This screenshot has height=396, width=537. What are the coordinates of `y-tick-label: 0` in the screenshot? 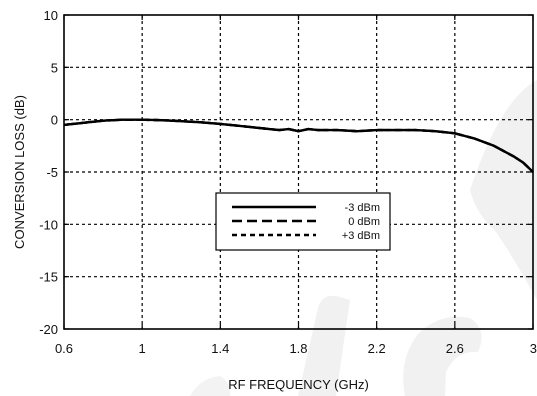 It's located at (54, 120).